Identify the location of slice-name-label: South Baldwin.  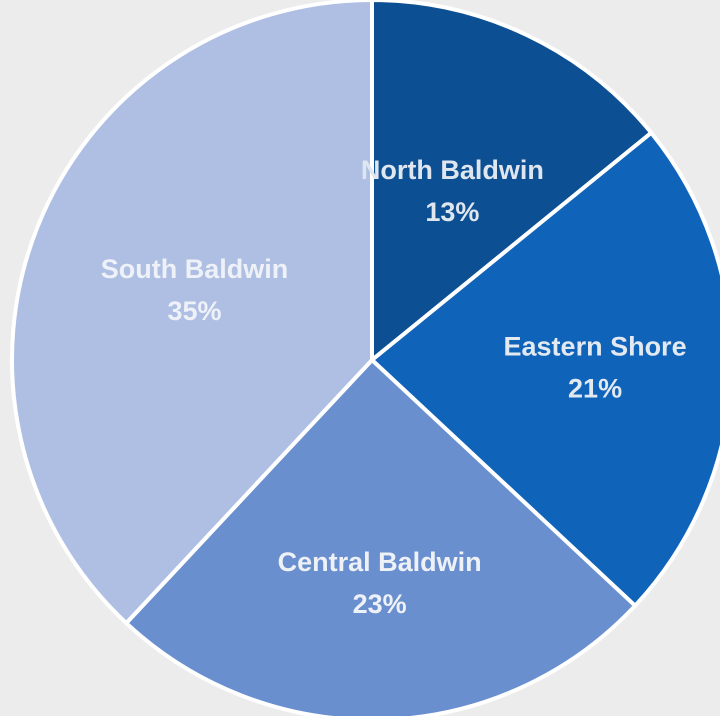
(194, 269).